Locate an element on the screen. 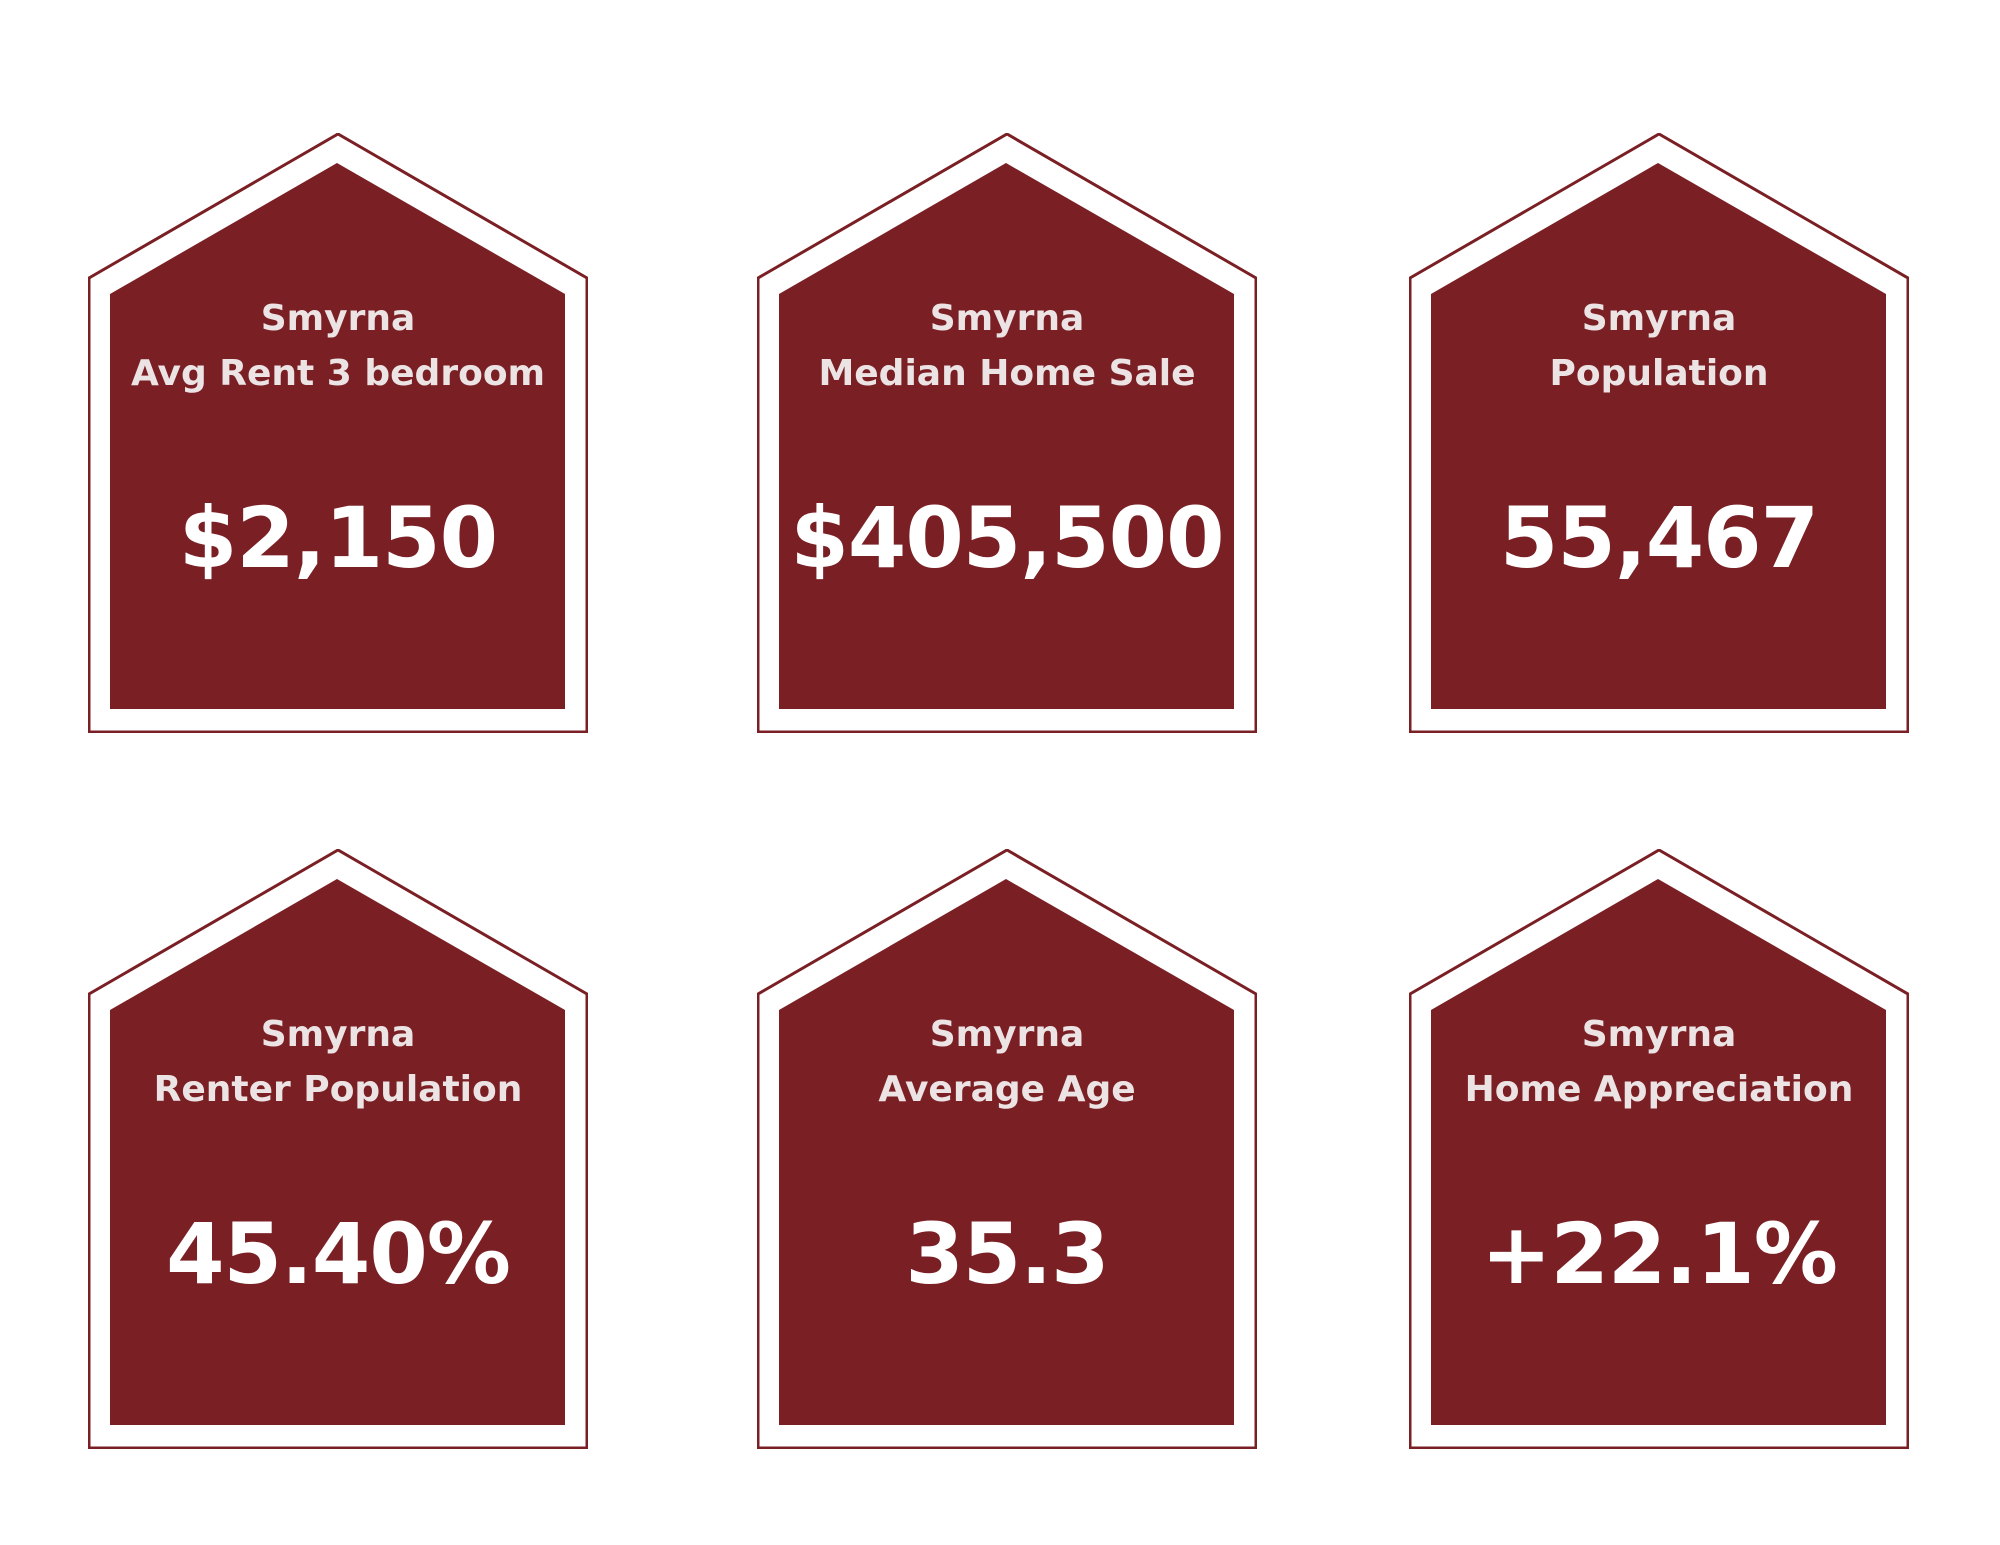 This screenshot has height=1545, width=2000. card-title: Smyrna Average Age is located at coordinates (1007, 1062).